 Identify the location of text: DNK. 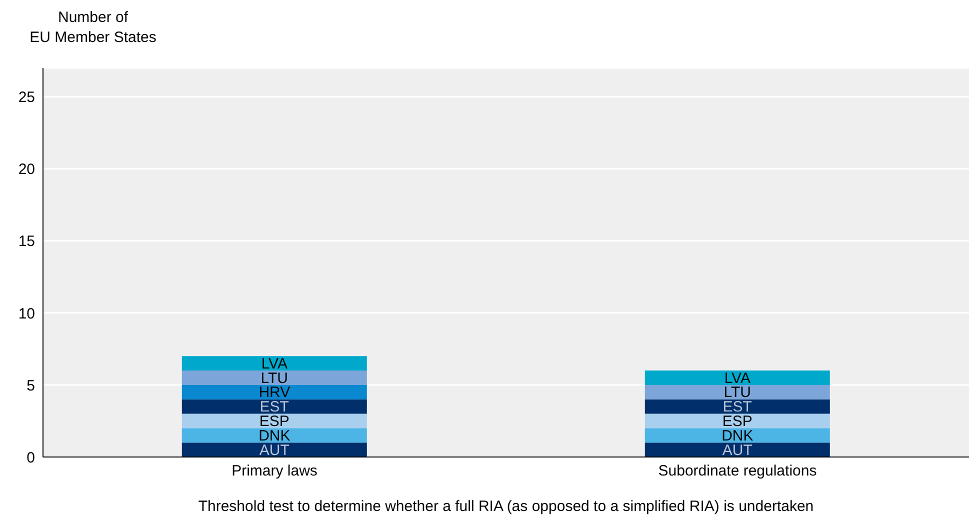
(738, 435).